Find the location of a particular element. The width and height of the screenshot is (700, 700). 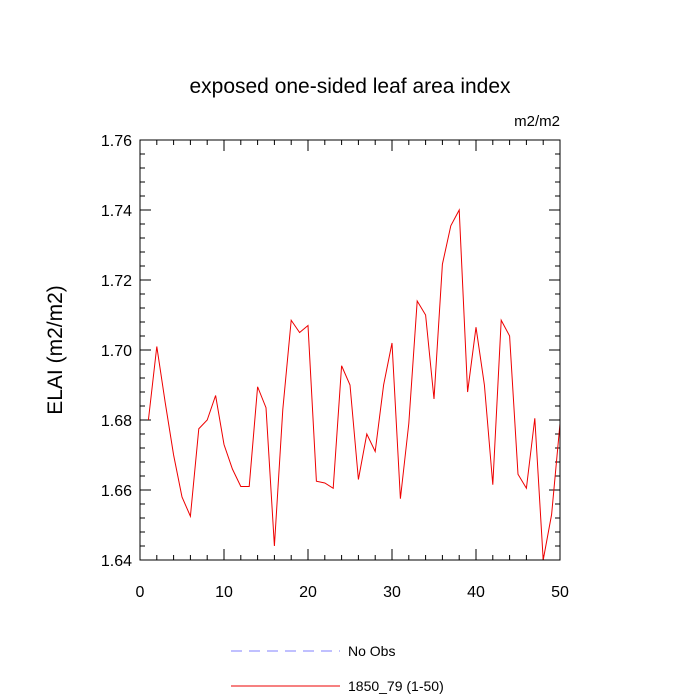

x-tick-label: 0 is located at coordinates (140, 592).